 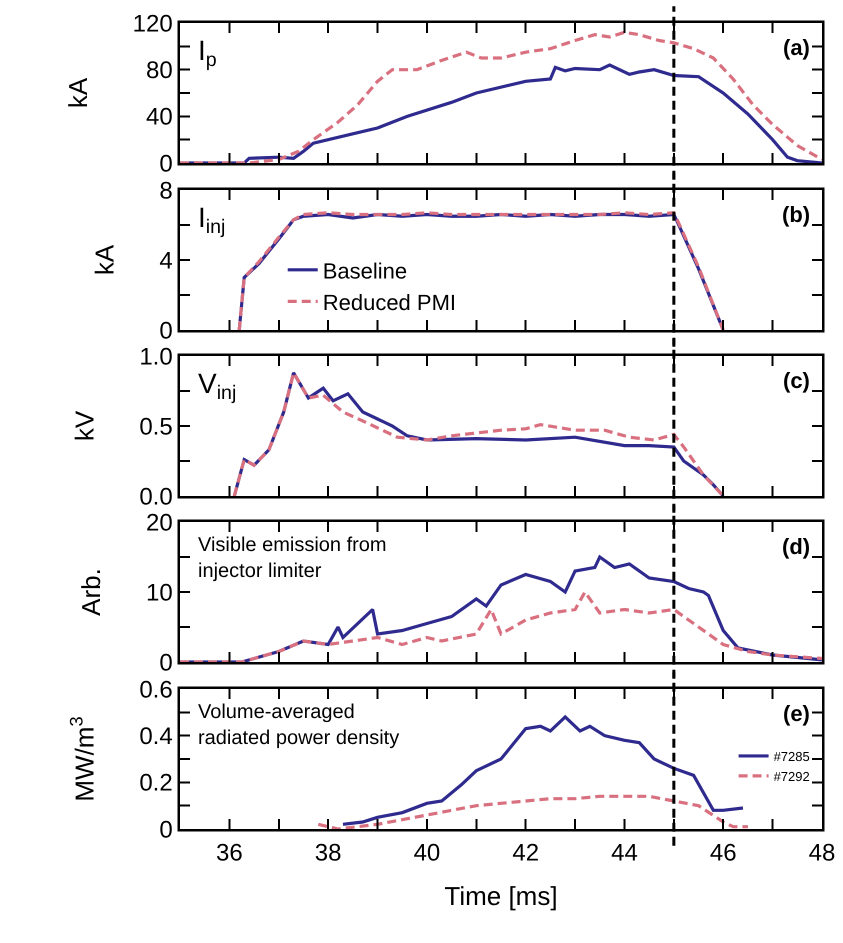 I want to click on annotation: (c), so click(x=796, y=380).